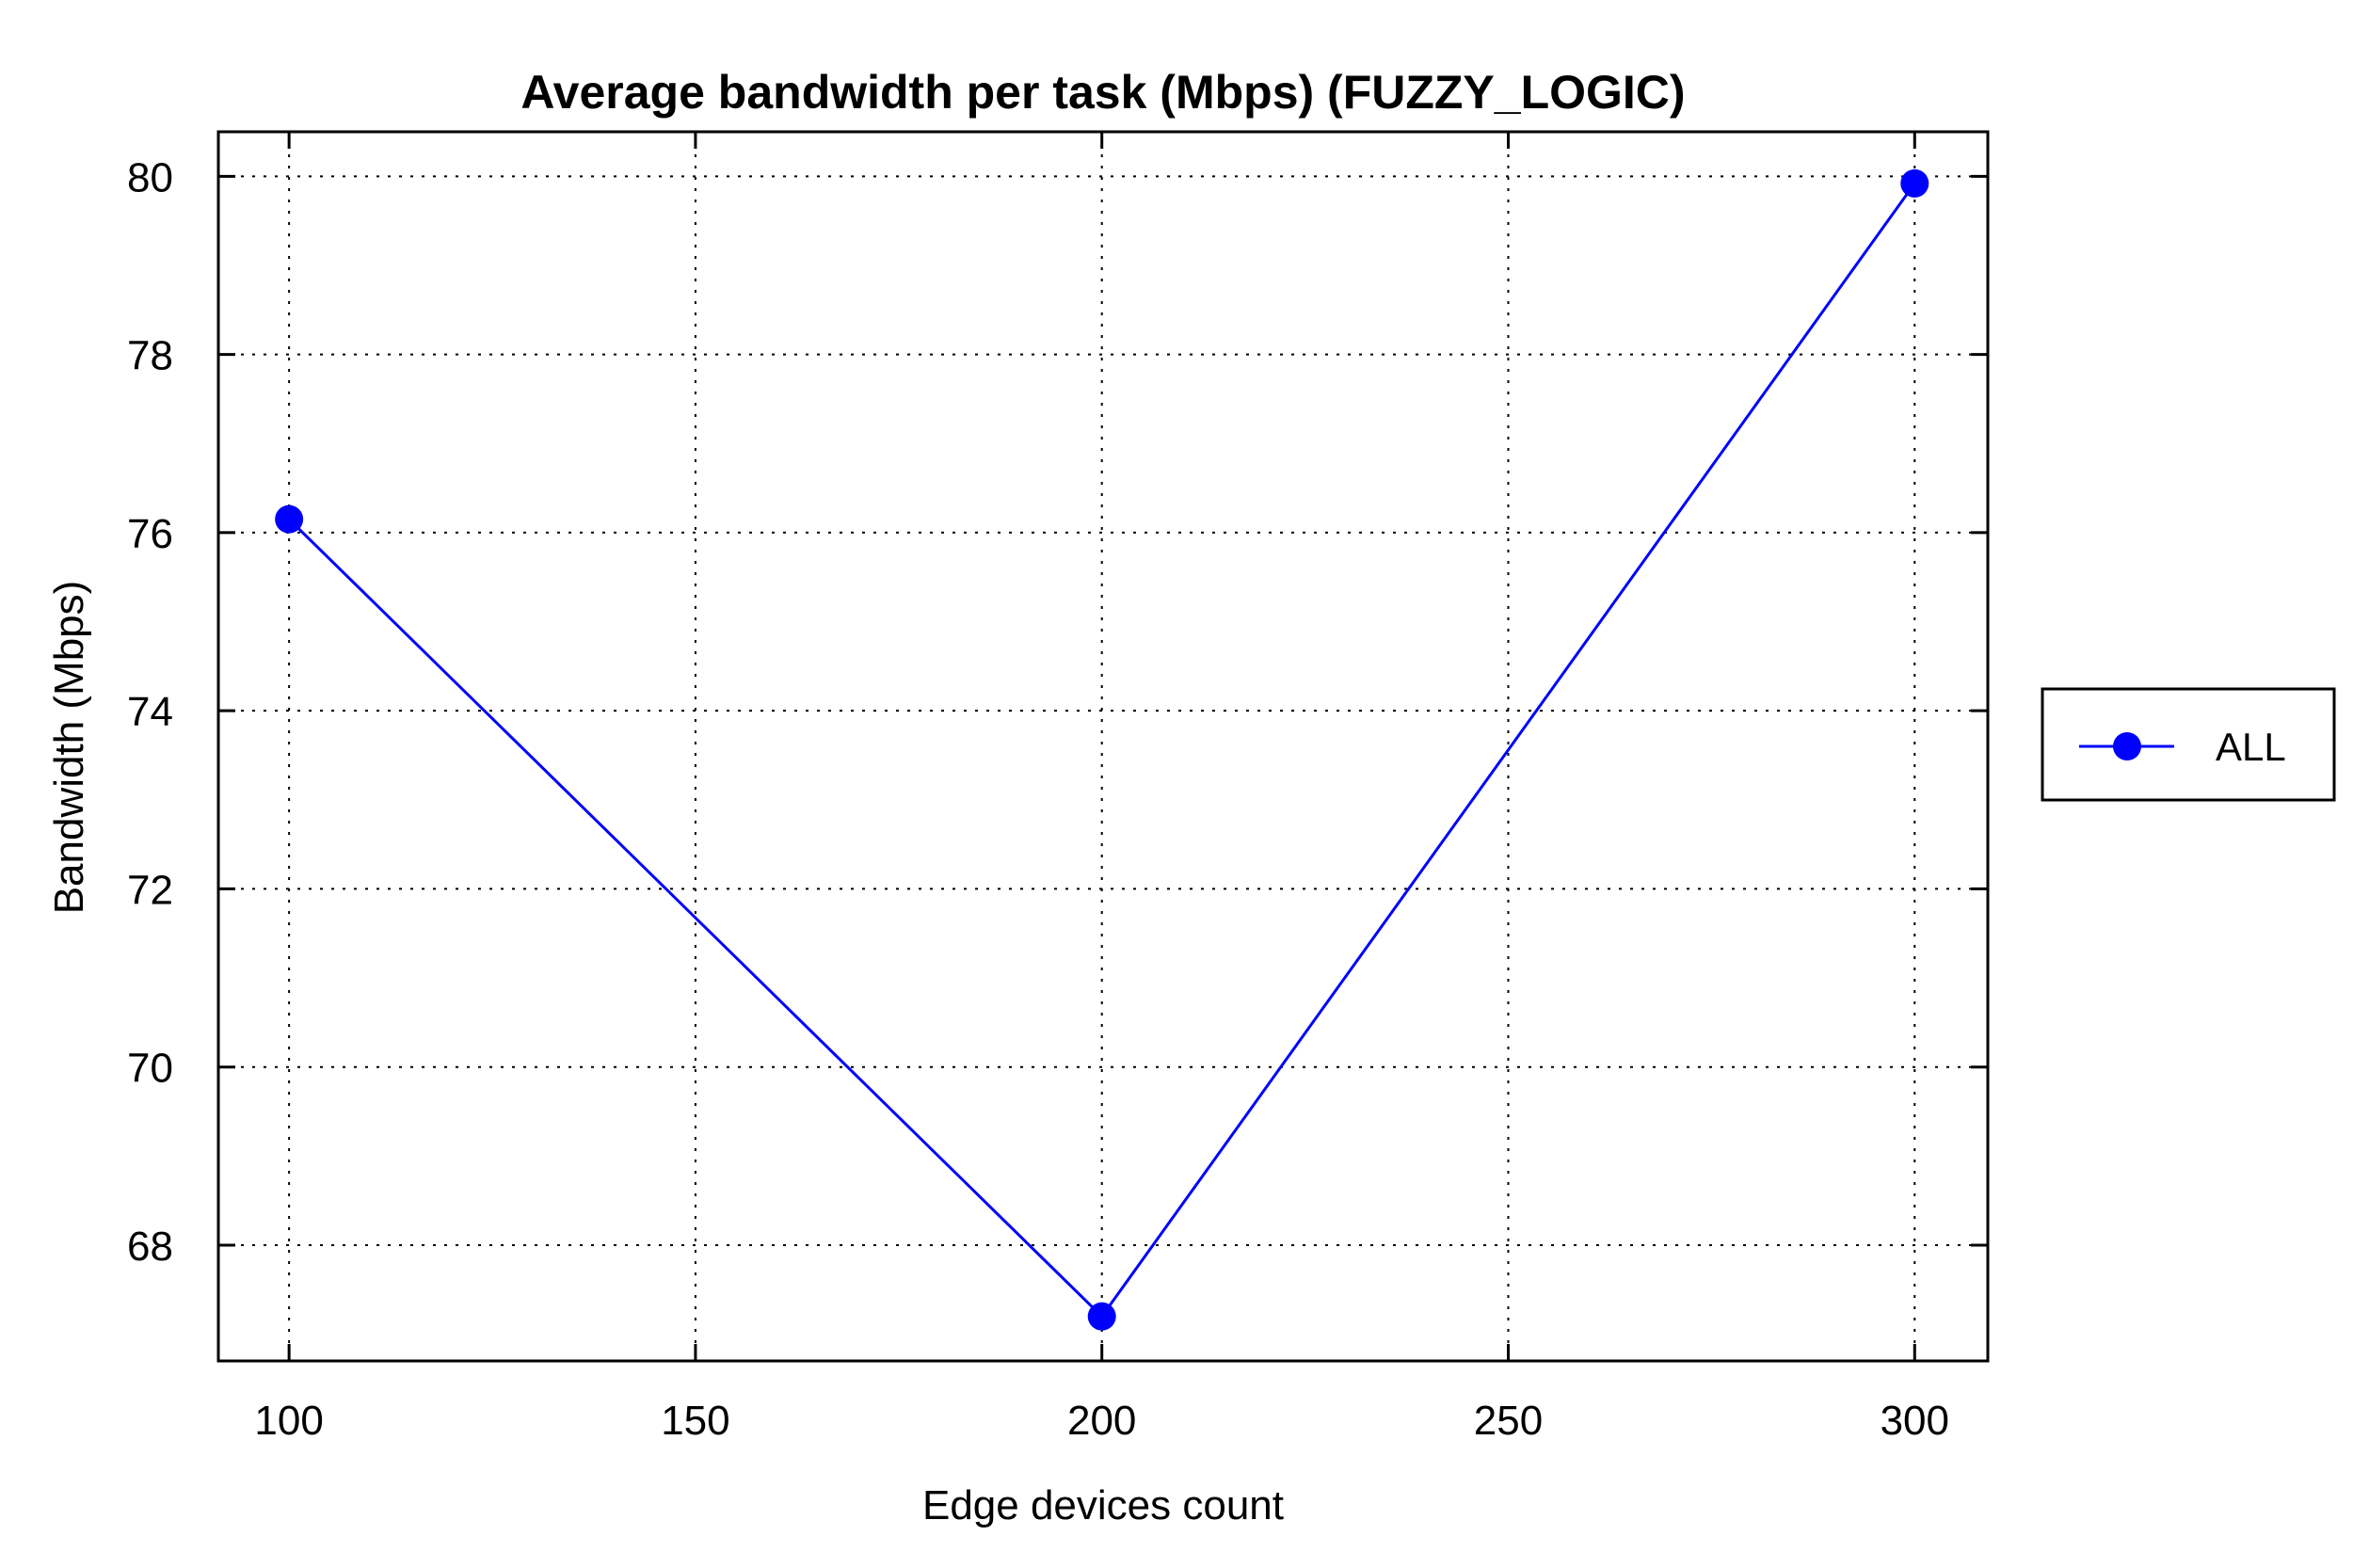 The image size is (2353, 1568). Describe the element at coordinates (1103, 1505) in the screenshot. I see `x-axis-label: Edge devices count` at that location.